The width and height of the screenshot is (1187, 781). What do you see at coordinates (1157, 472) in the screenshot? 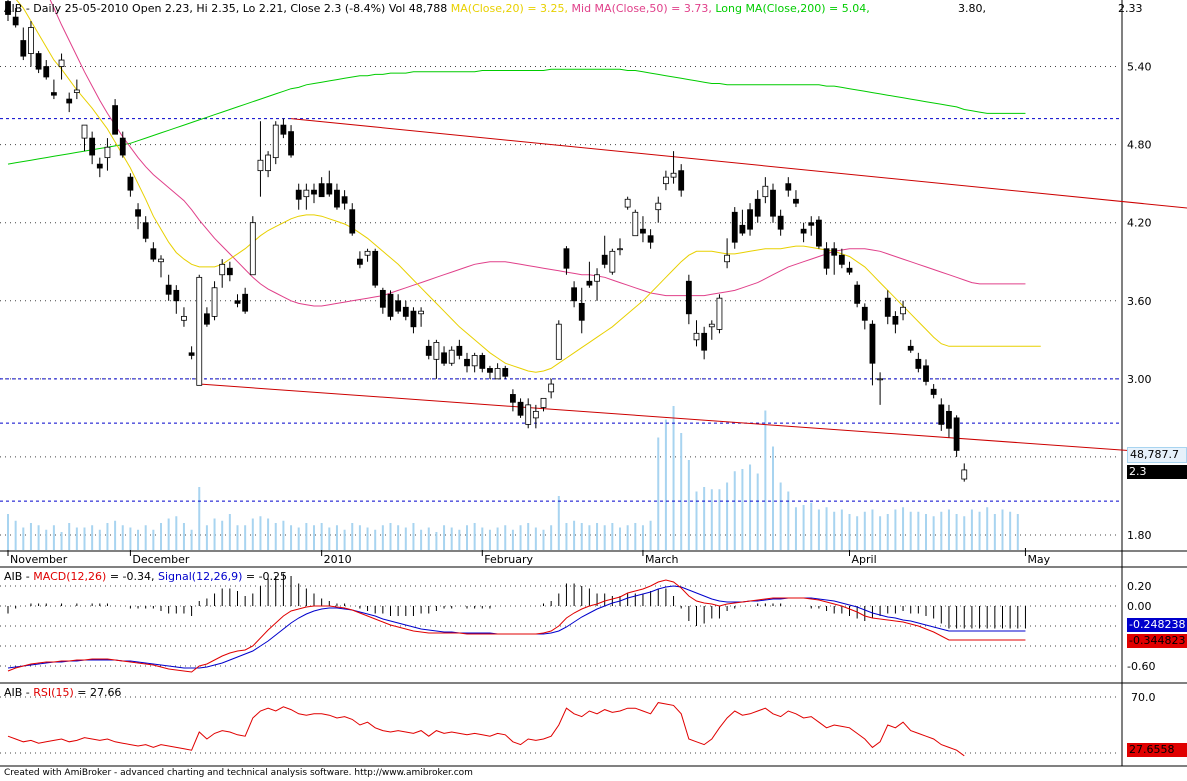
I see `close-badge: 2.3` at bounding box center [1157, 472].